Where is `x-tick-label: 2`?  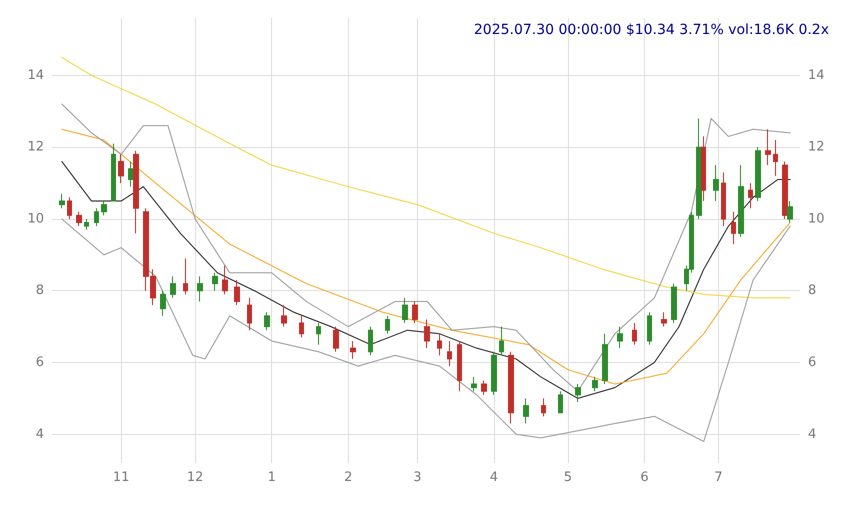
x-tick-label: 2 is located at coordinates (348, 477).